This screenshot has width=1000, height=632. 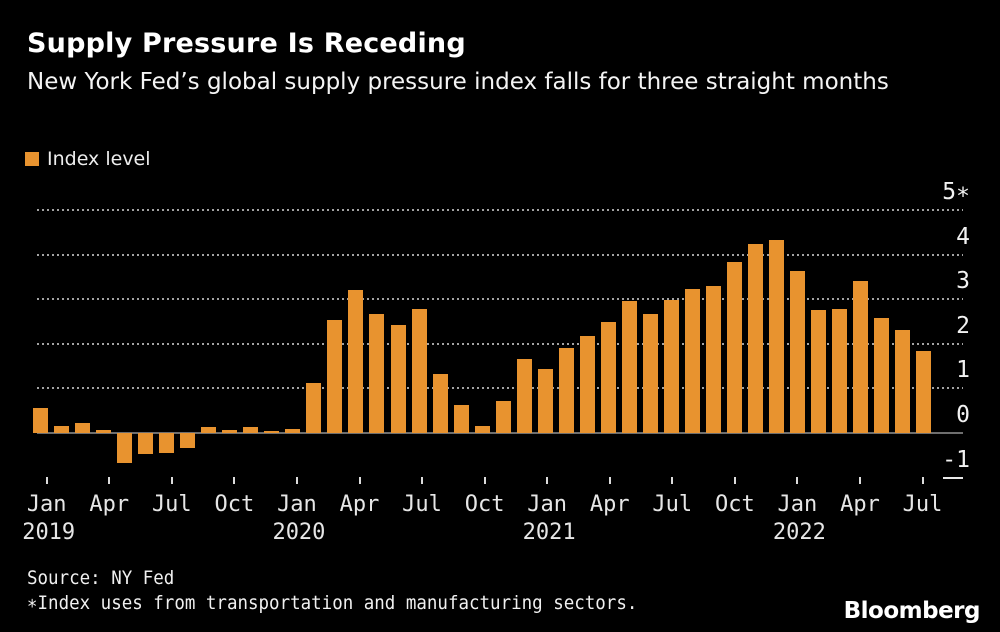 What do you see at coordinates (799, 532) in the screenshot?
I see `x-axis-year-label: 2022` at bounding box center [799, 532].